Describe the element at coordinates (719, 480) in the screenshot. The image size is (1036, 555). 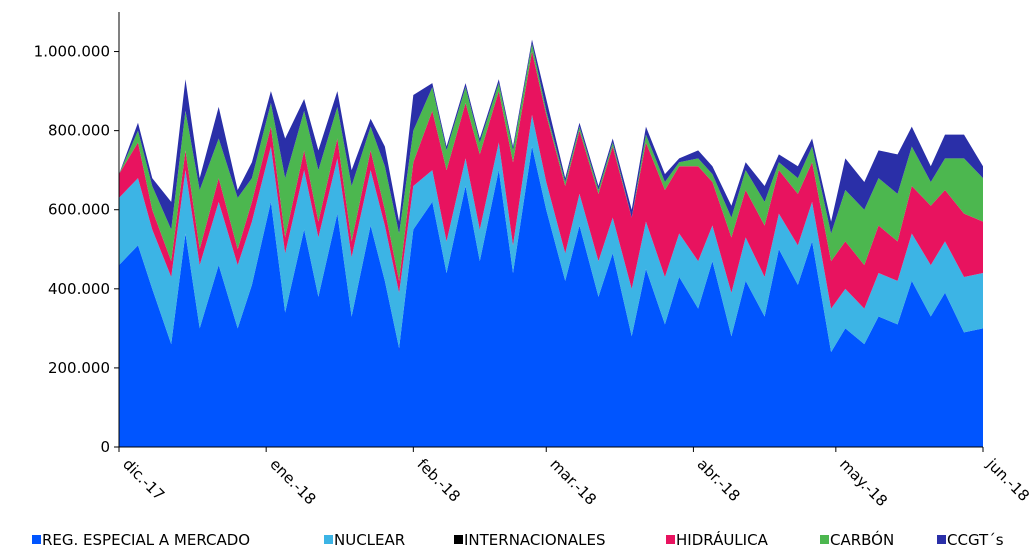
I see `x-tick-label: abr.-18` at that location.